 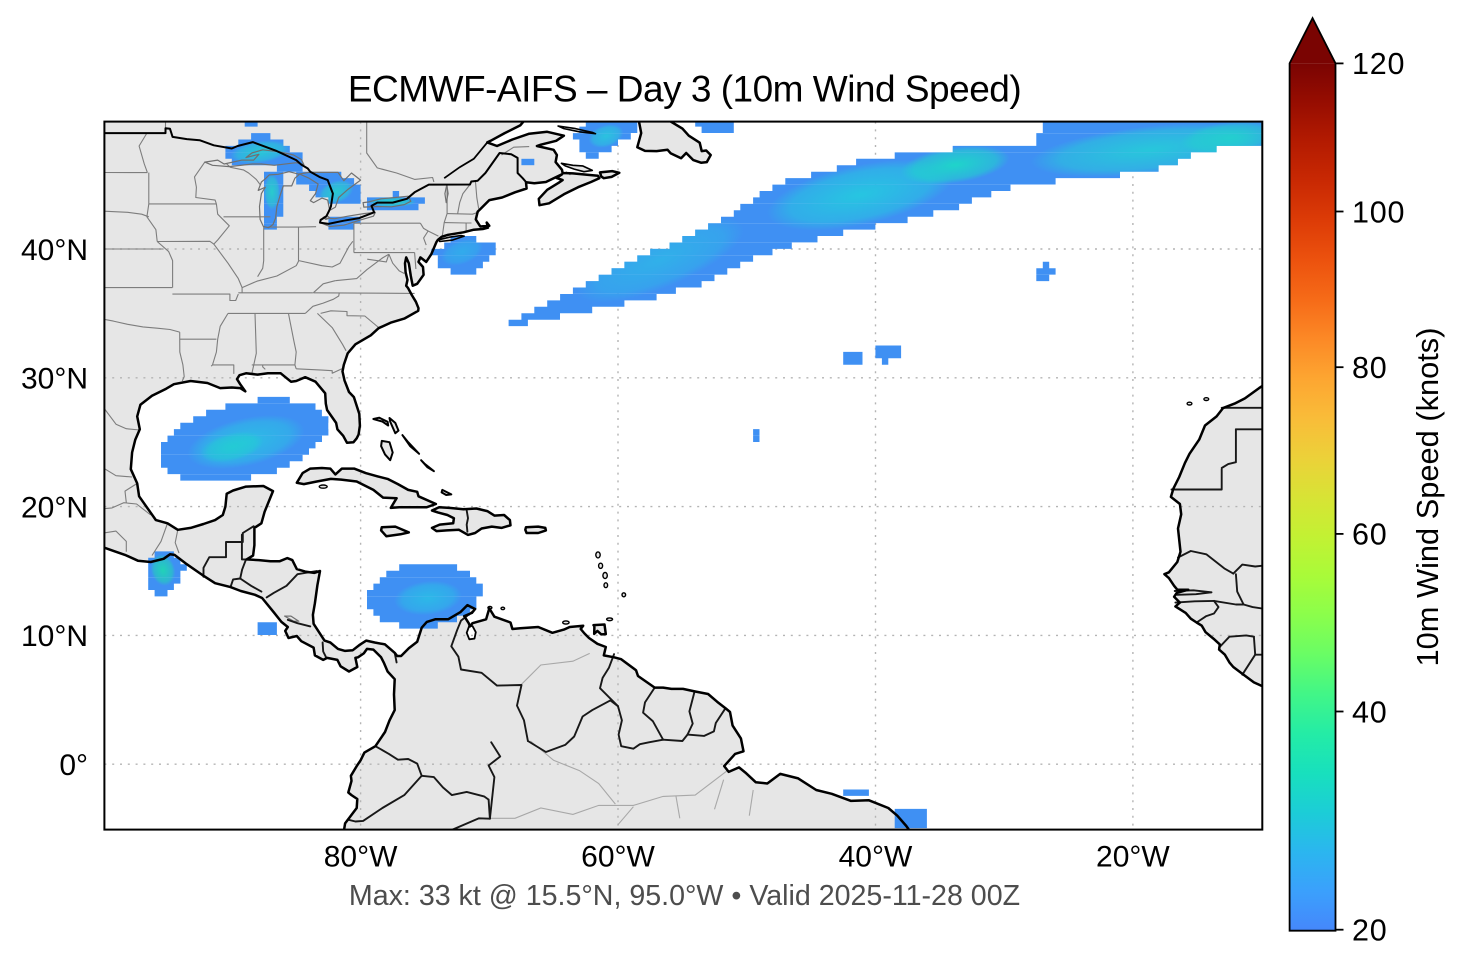 I want to click on svg-text: 60, so click(x=1370, y=535).